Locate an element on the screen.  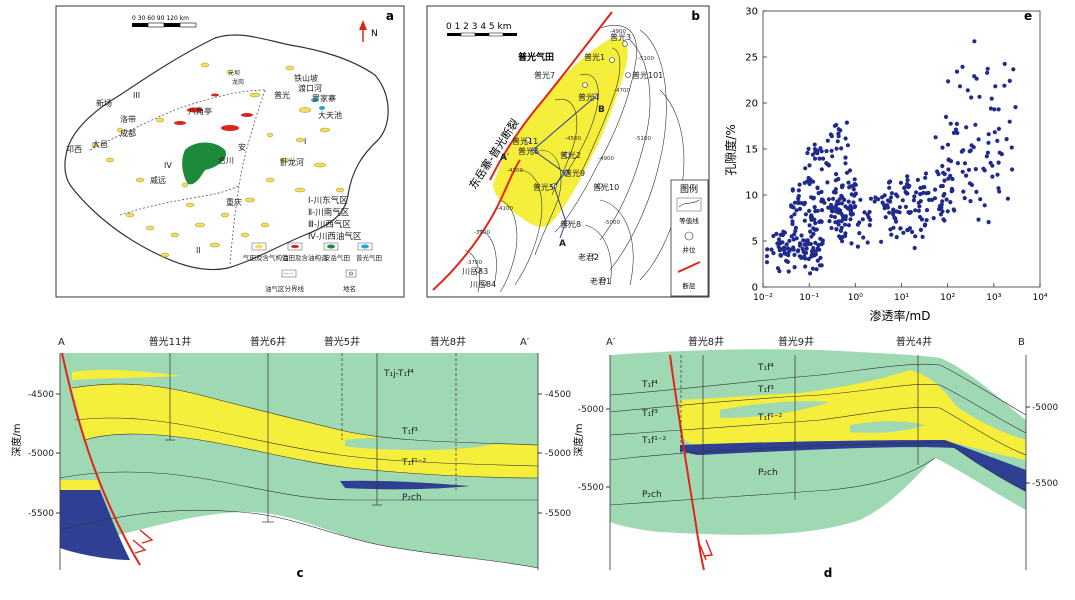
svg-text: -4700 is located at coordinates (622, 91).